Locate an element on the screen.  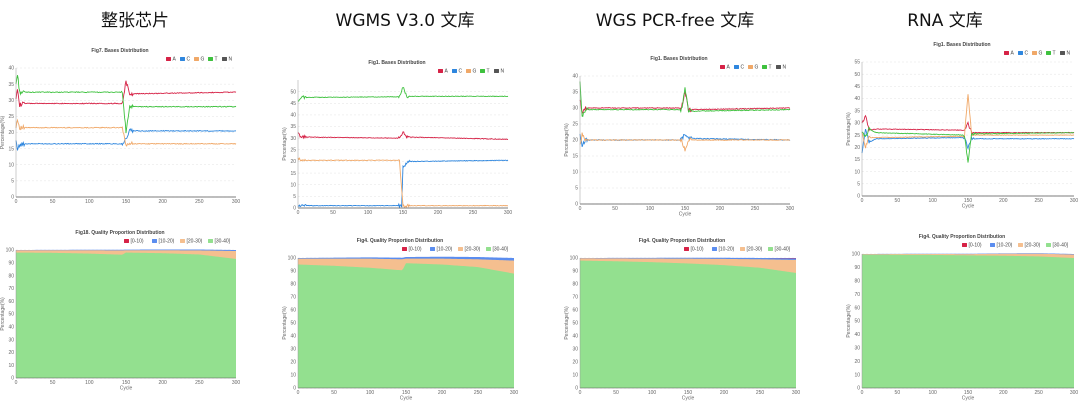
y-tick-label: 20 is located at coordinates (11, 353).